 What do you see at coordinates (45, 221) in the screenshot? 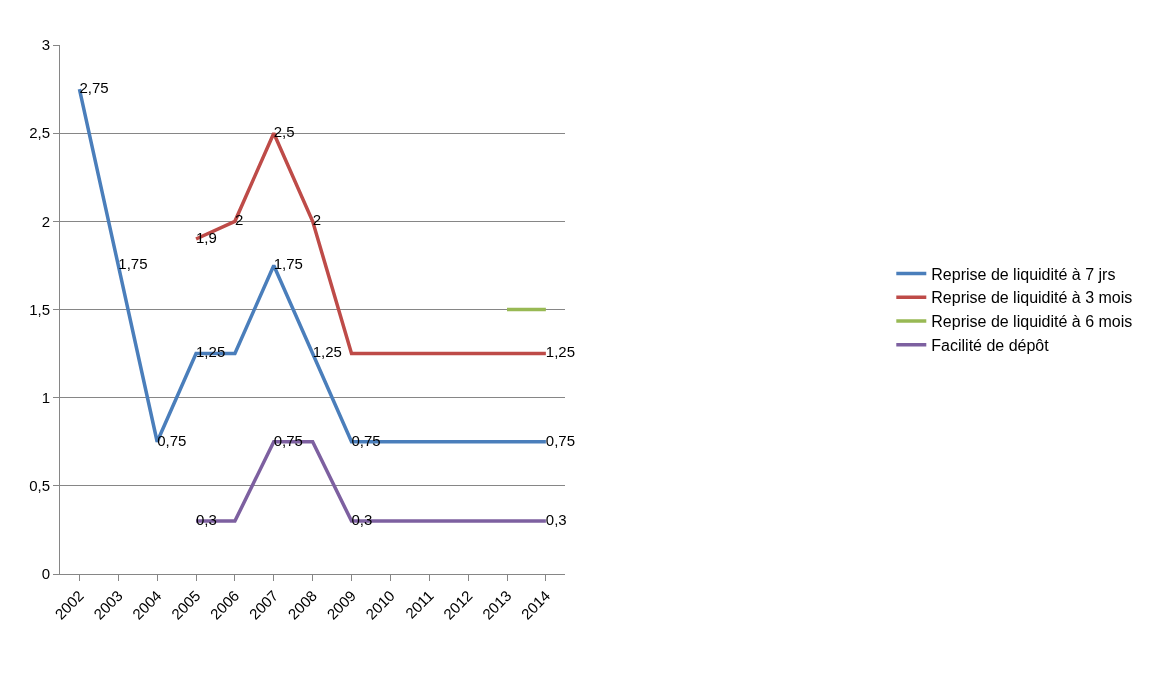
I see `y-tick-label: 2` at bounding box center [45, 221].